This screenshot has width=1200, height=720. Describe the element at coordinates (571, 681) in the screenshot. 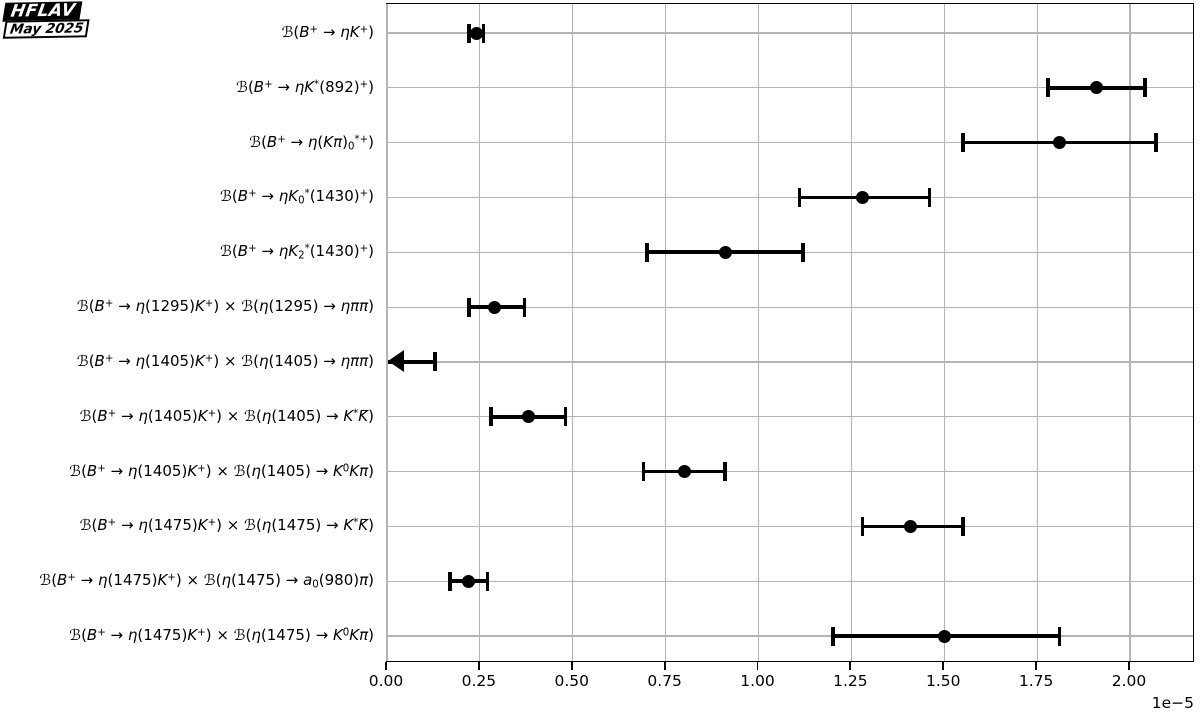

I see `x-tick-label: 0.50` at that location.